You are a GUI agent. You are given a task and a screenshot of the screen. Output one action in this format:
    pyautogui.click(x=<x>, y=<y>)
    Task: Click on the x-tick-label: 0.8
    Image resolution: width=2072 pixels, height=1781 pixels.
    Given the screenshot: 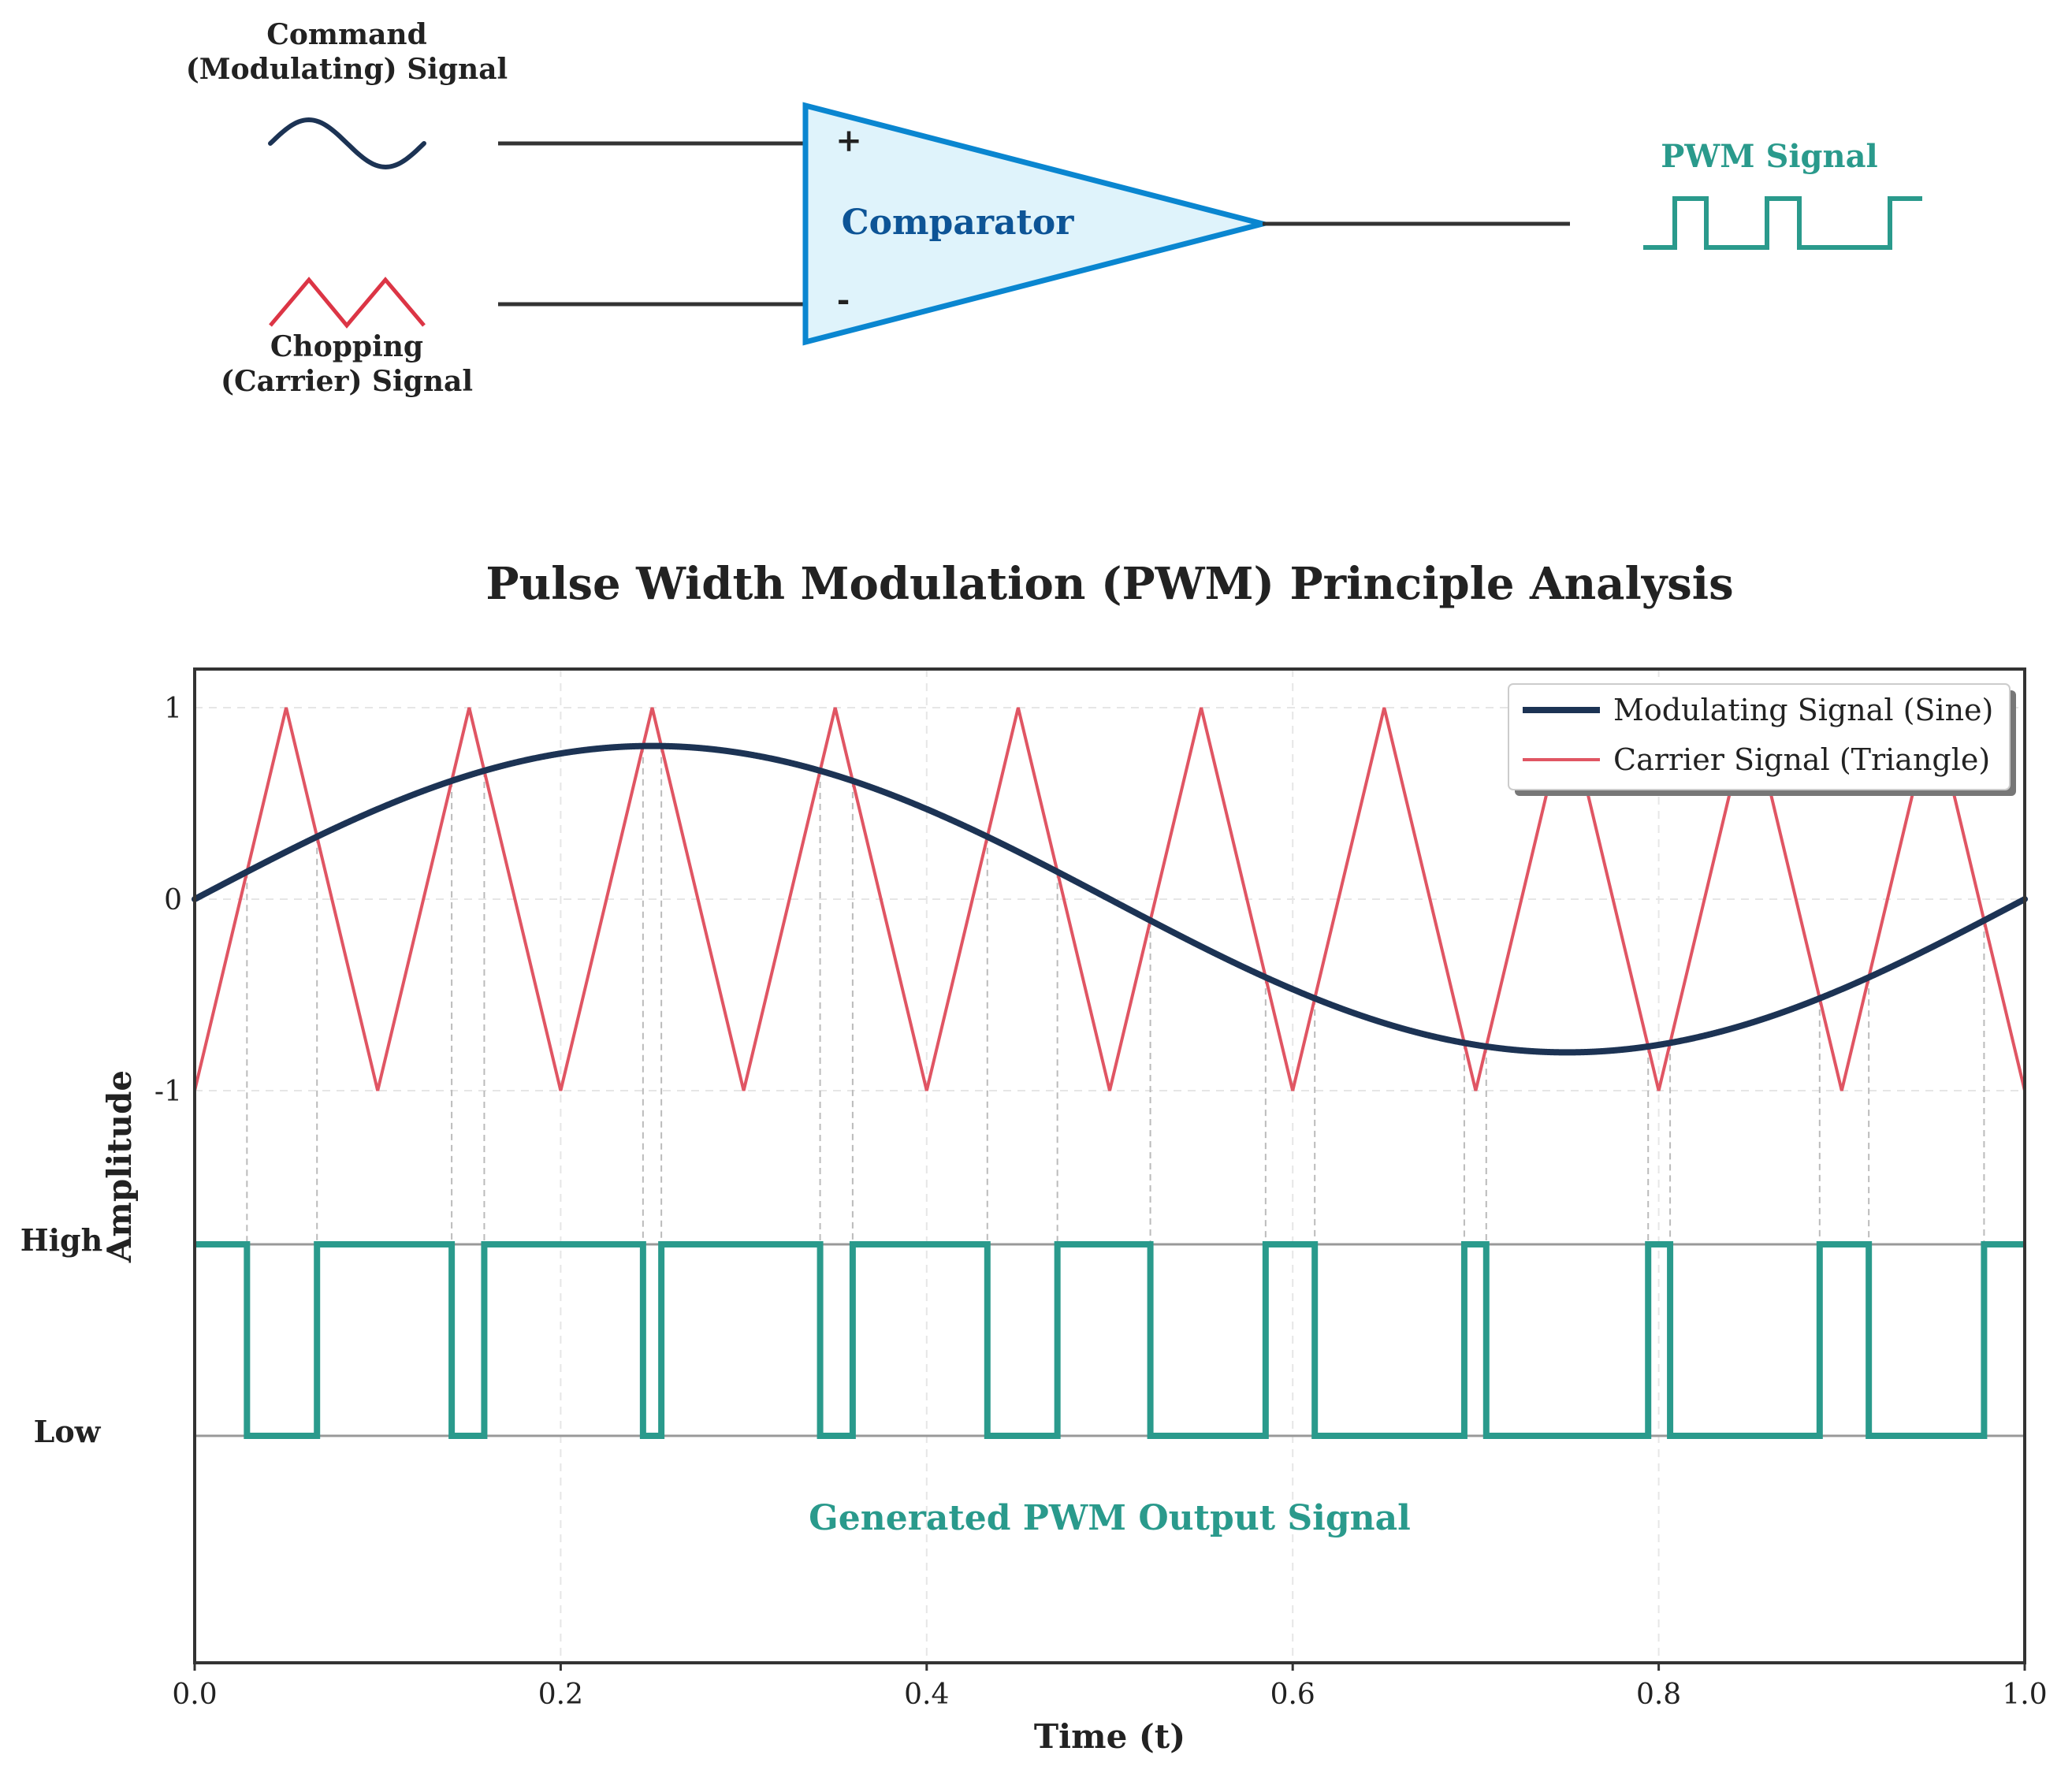 What is the action you would take?
    pyautogui.click(x=1658, y=1695)
    